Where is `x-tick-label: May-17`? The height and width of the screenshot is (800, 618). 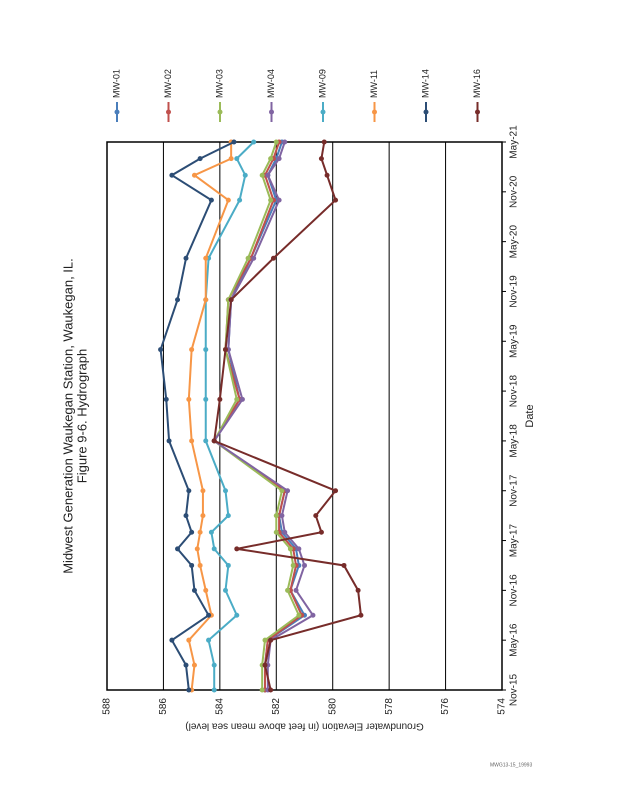
x-tick-label: May-17 is located at coordinates (514, 540).